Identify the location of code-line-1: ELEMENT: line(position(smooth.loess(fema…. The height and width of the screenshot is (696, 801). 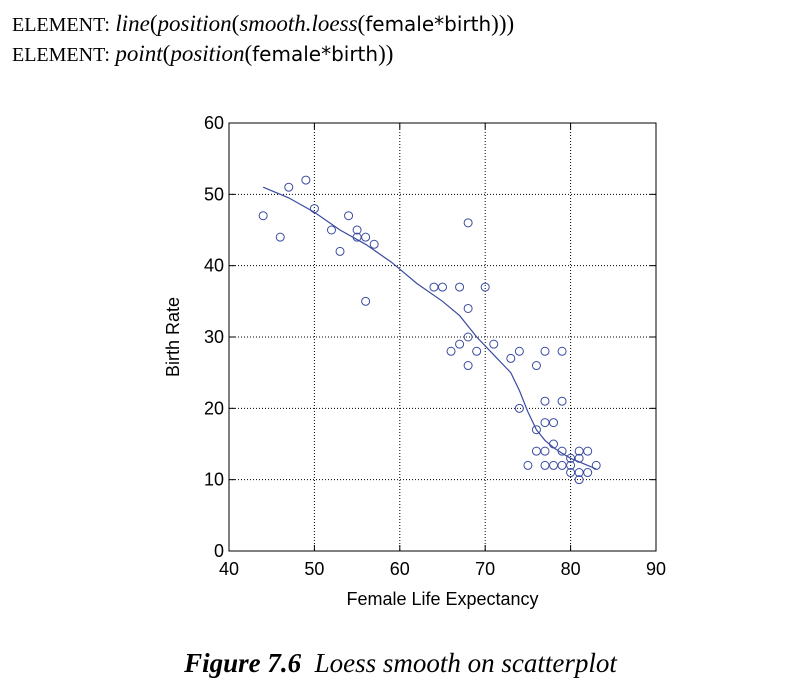
(263, 24).